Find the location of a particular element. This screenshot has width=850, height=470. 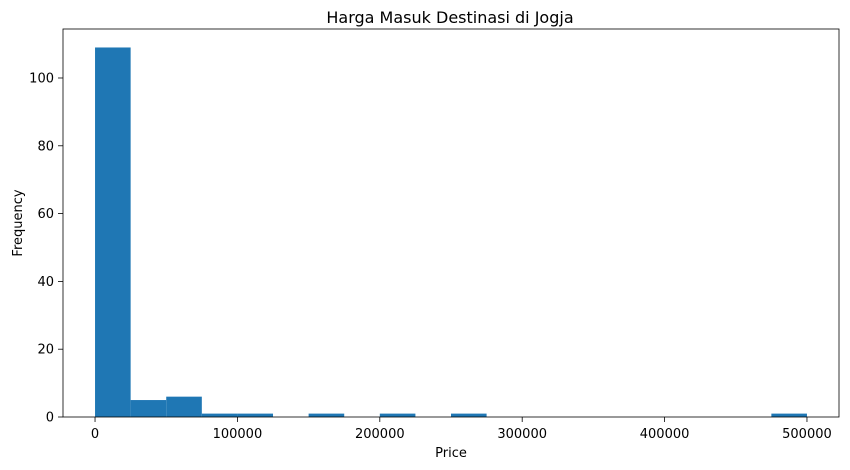

y-tick-label: 0 is located at coordinates (50, 418).